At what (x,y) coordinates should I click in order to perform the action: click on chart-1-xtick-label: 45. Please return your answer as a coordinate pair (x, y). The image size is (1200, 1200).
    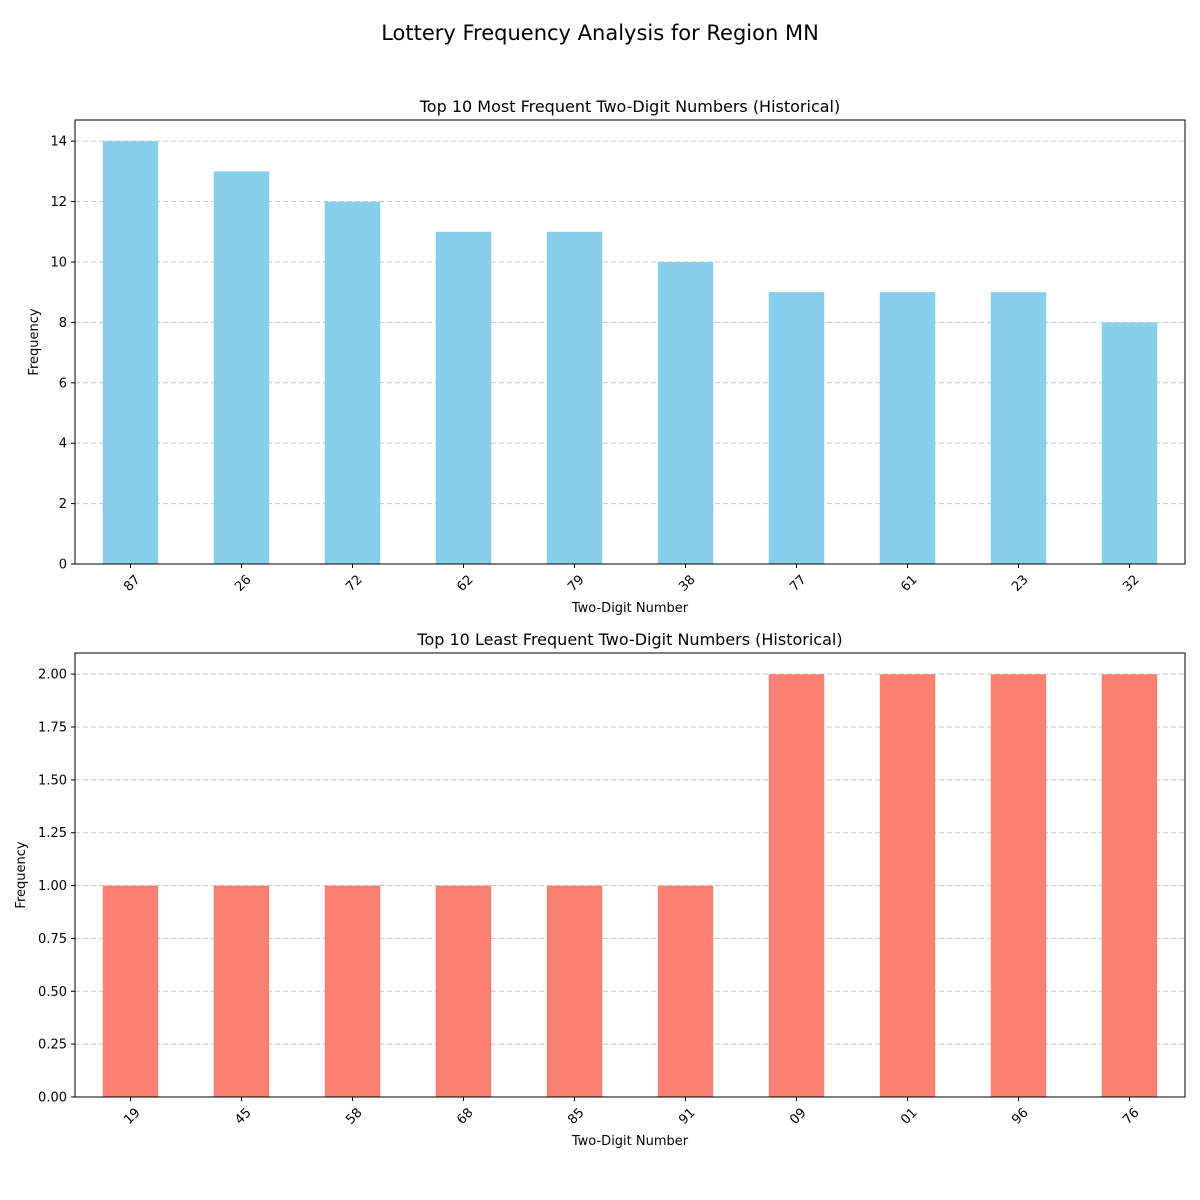
    Looking at the image, I should click on (243, 1116).